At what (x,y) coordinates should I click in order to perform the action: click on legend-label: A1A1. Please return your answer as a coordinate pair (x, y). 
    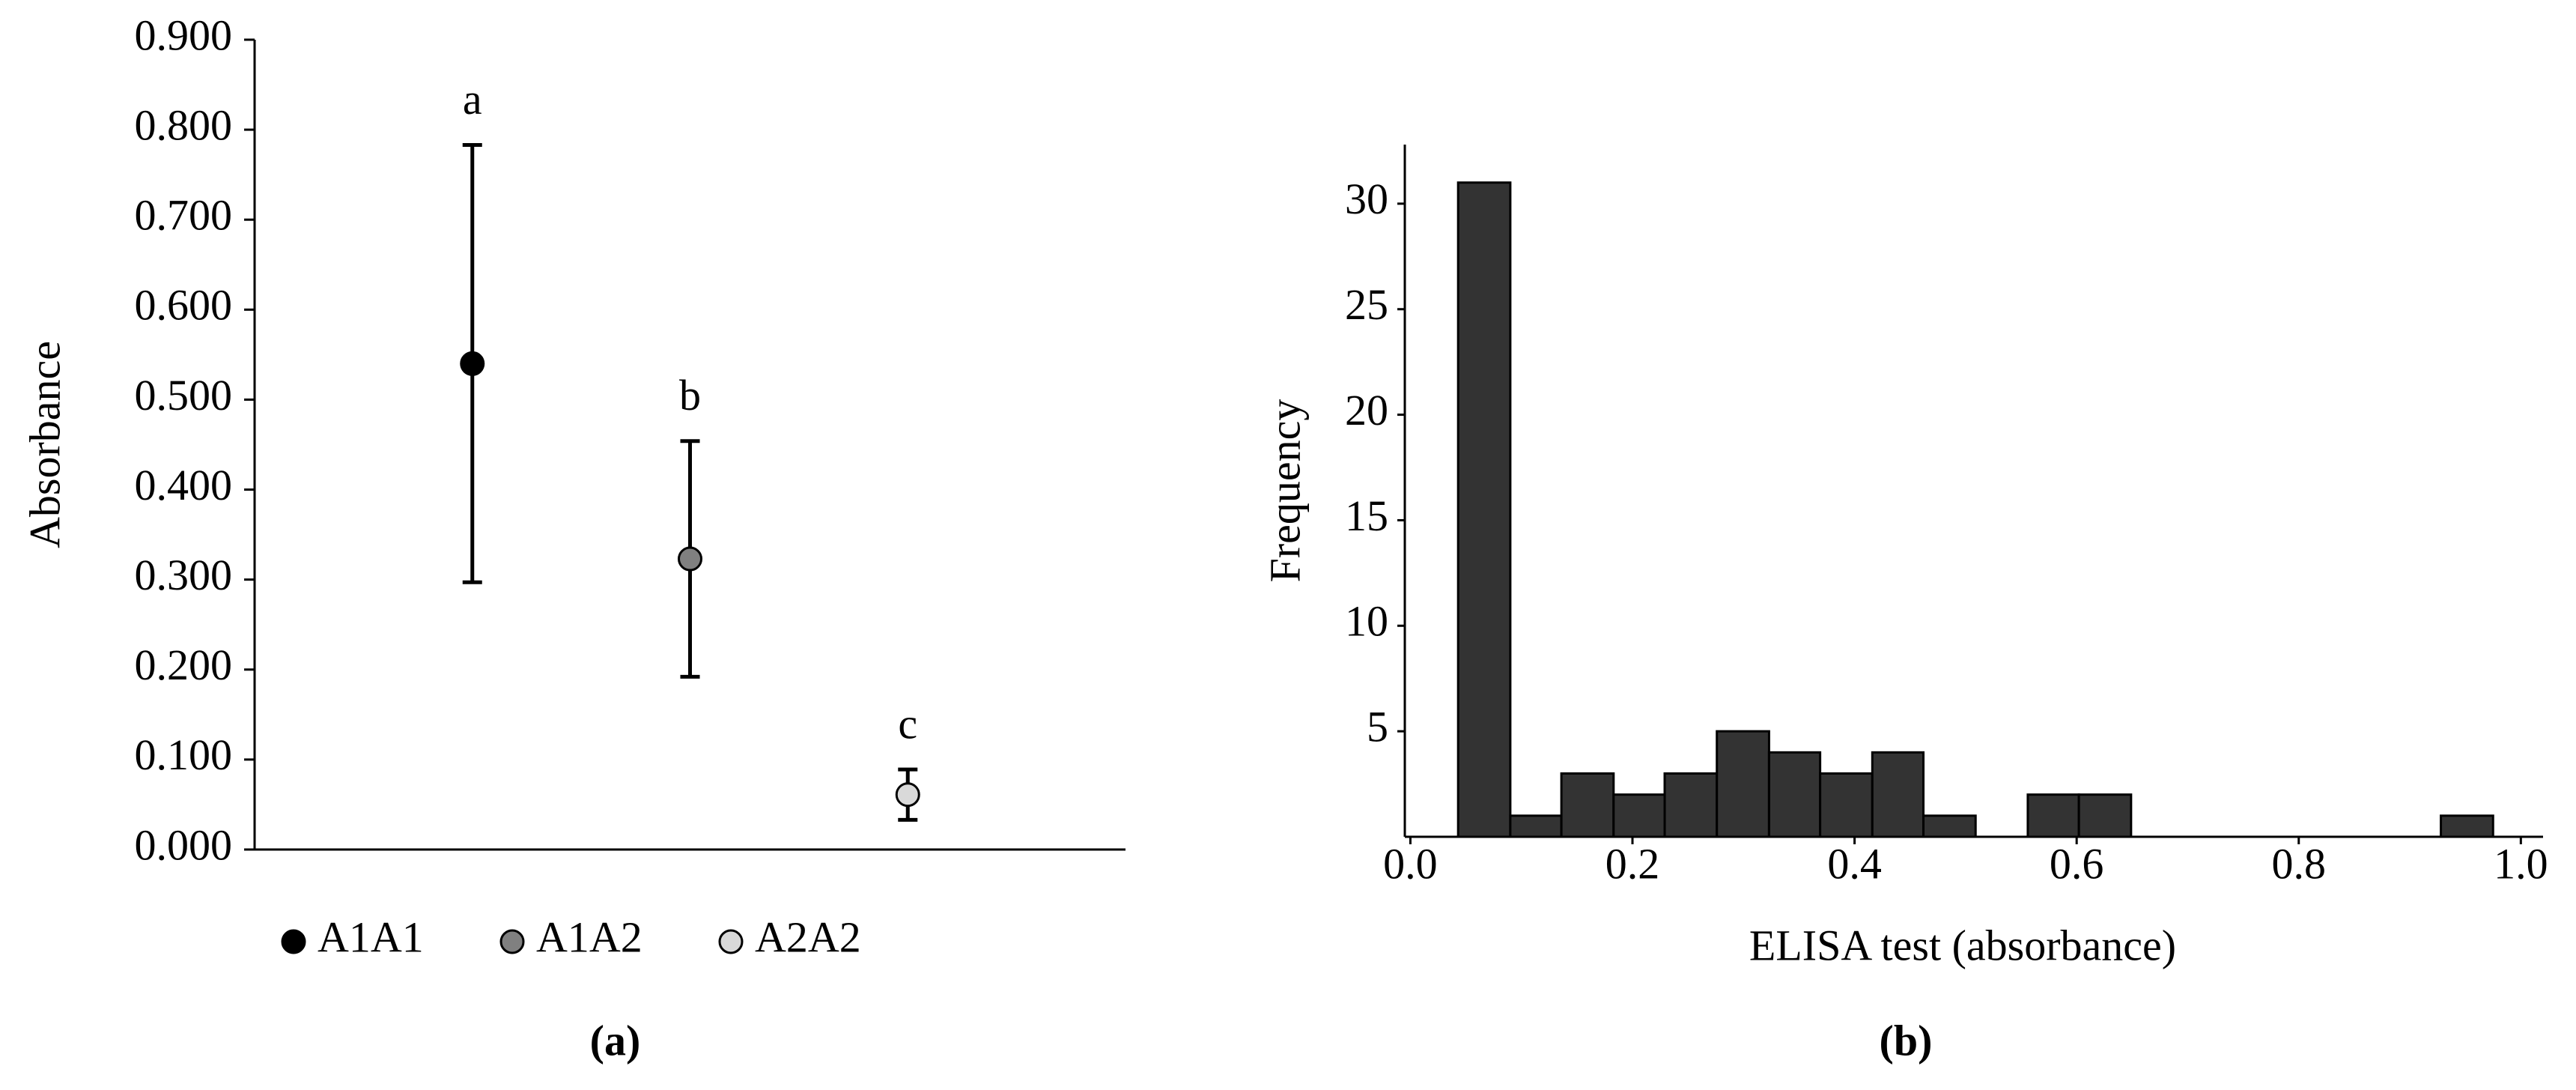
    Looking at the image, I should click on (371, 937).